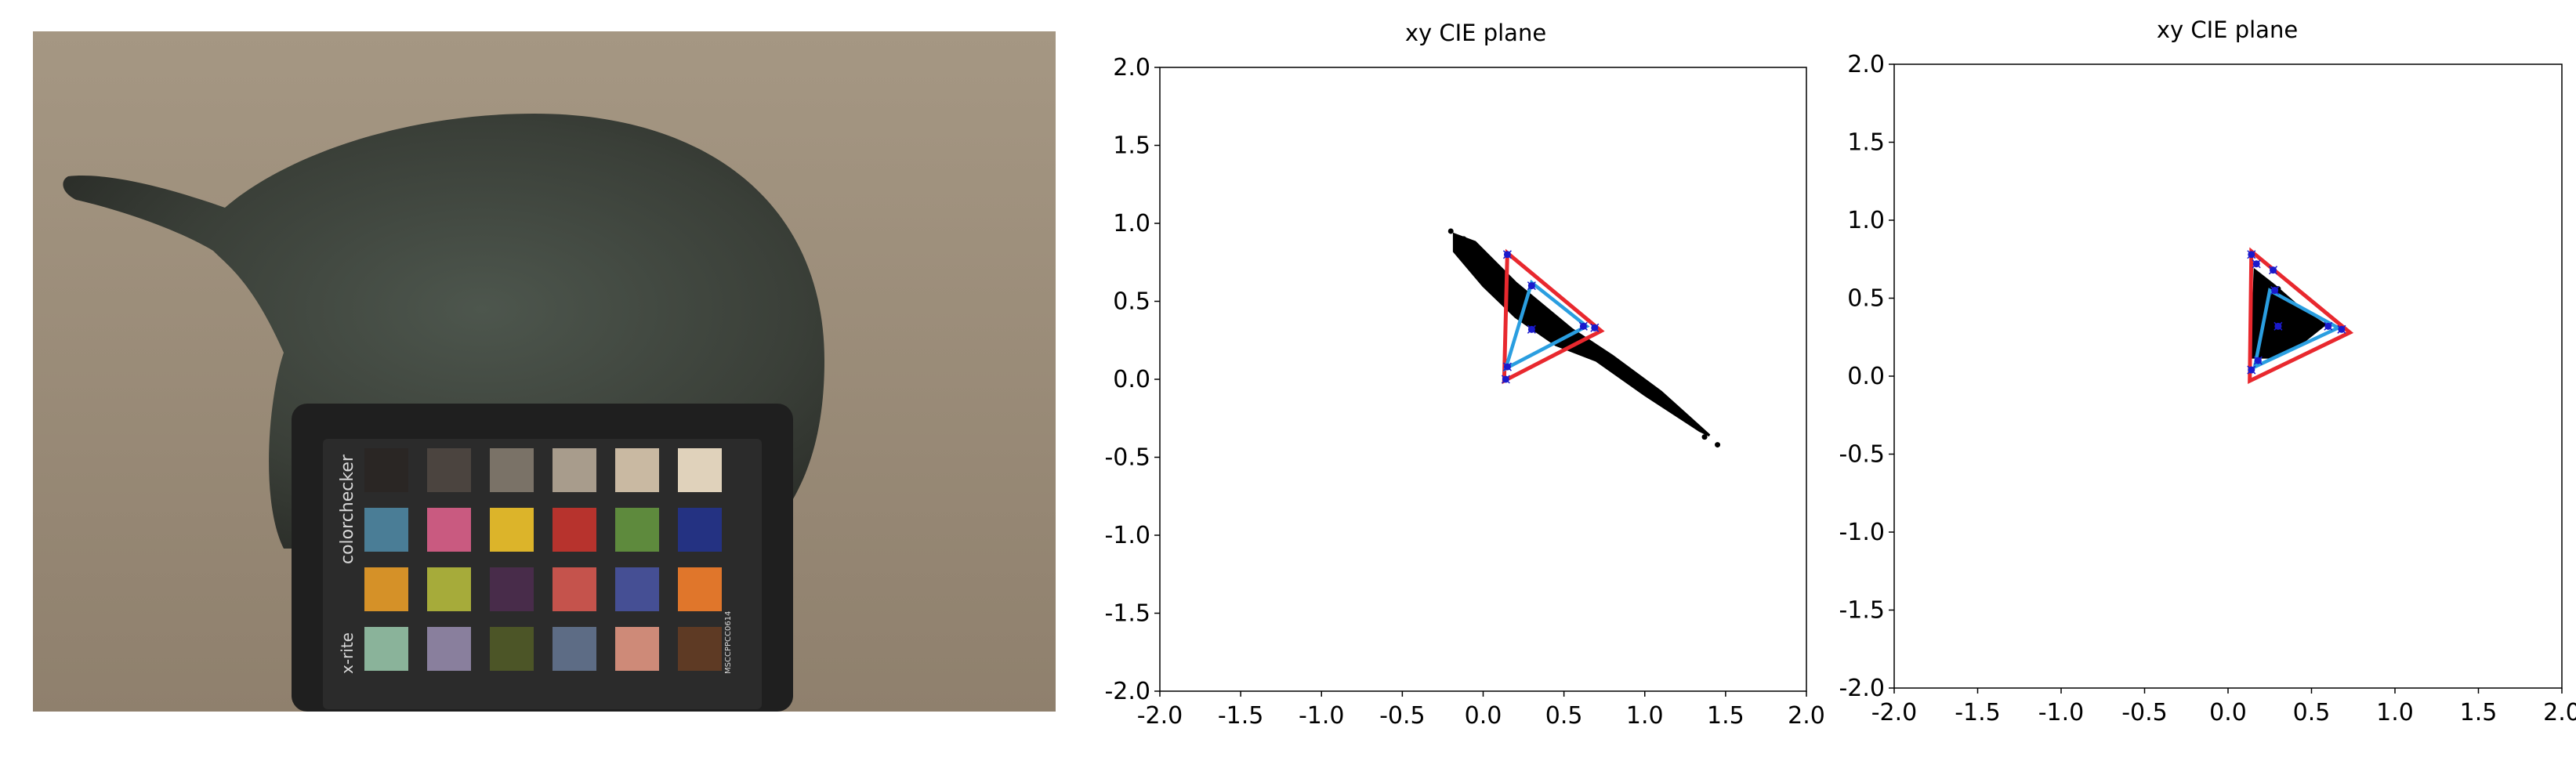  I want to click on checker-card: colorchecker x-rite MSCCPPCC0614, so click(542, 558).